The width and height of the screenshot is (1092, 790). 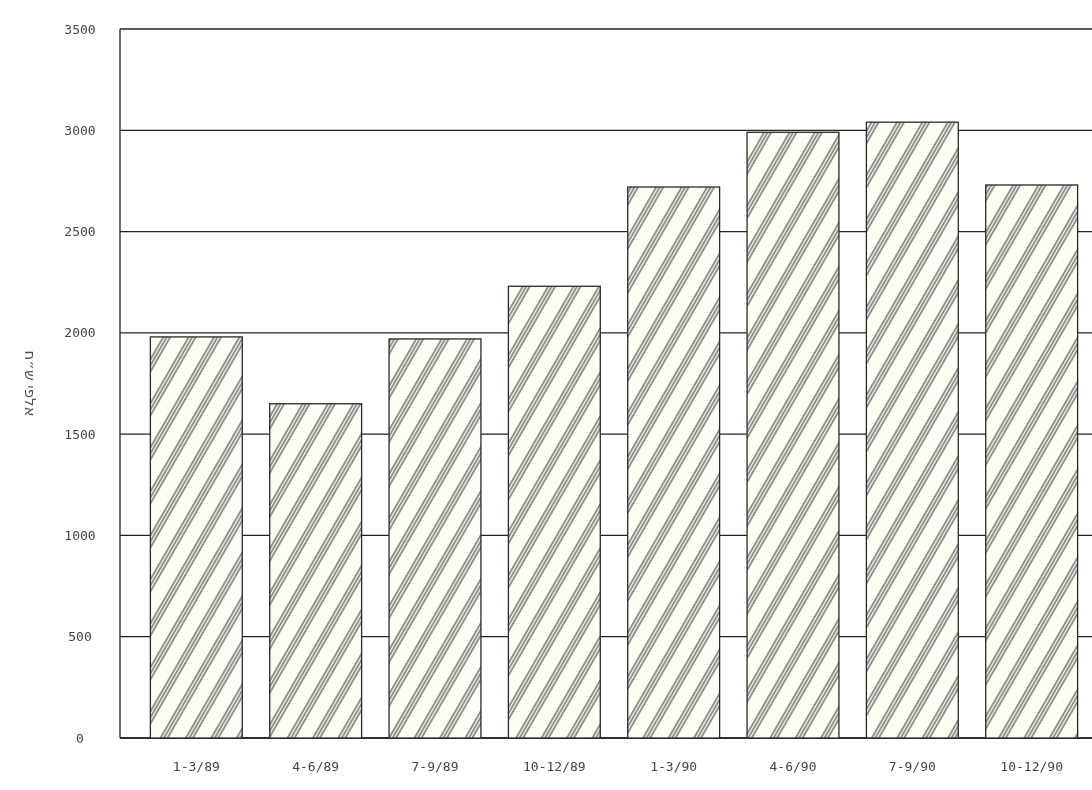 I want to click on y-tick-label: 3000, so click(x=80, y=130).